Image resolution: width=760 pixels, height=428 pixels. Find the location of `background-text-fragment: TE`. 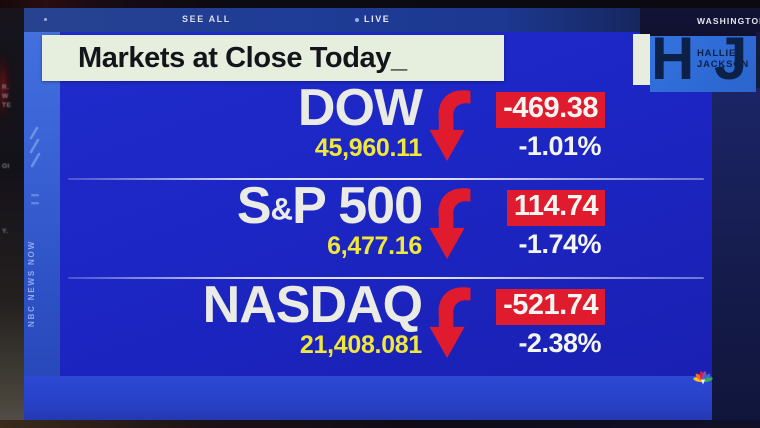

background-text-fragment: TE is located at coordinates (7, 105).